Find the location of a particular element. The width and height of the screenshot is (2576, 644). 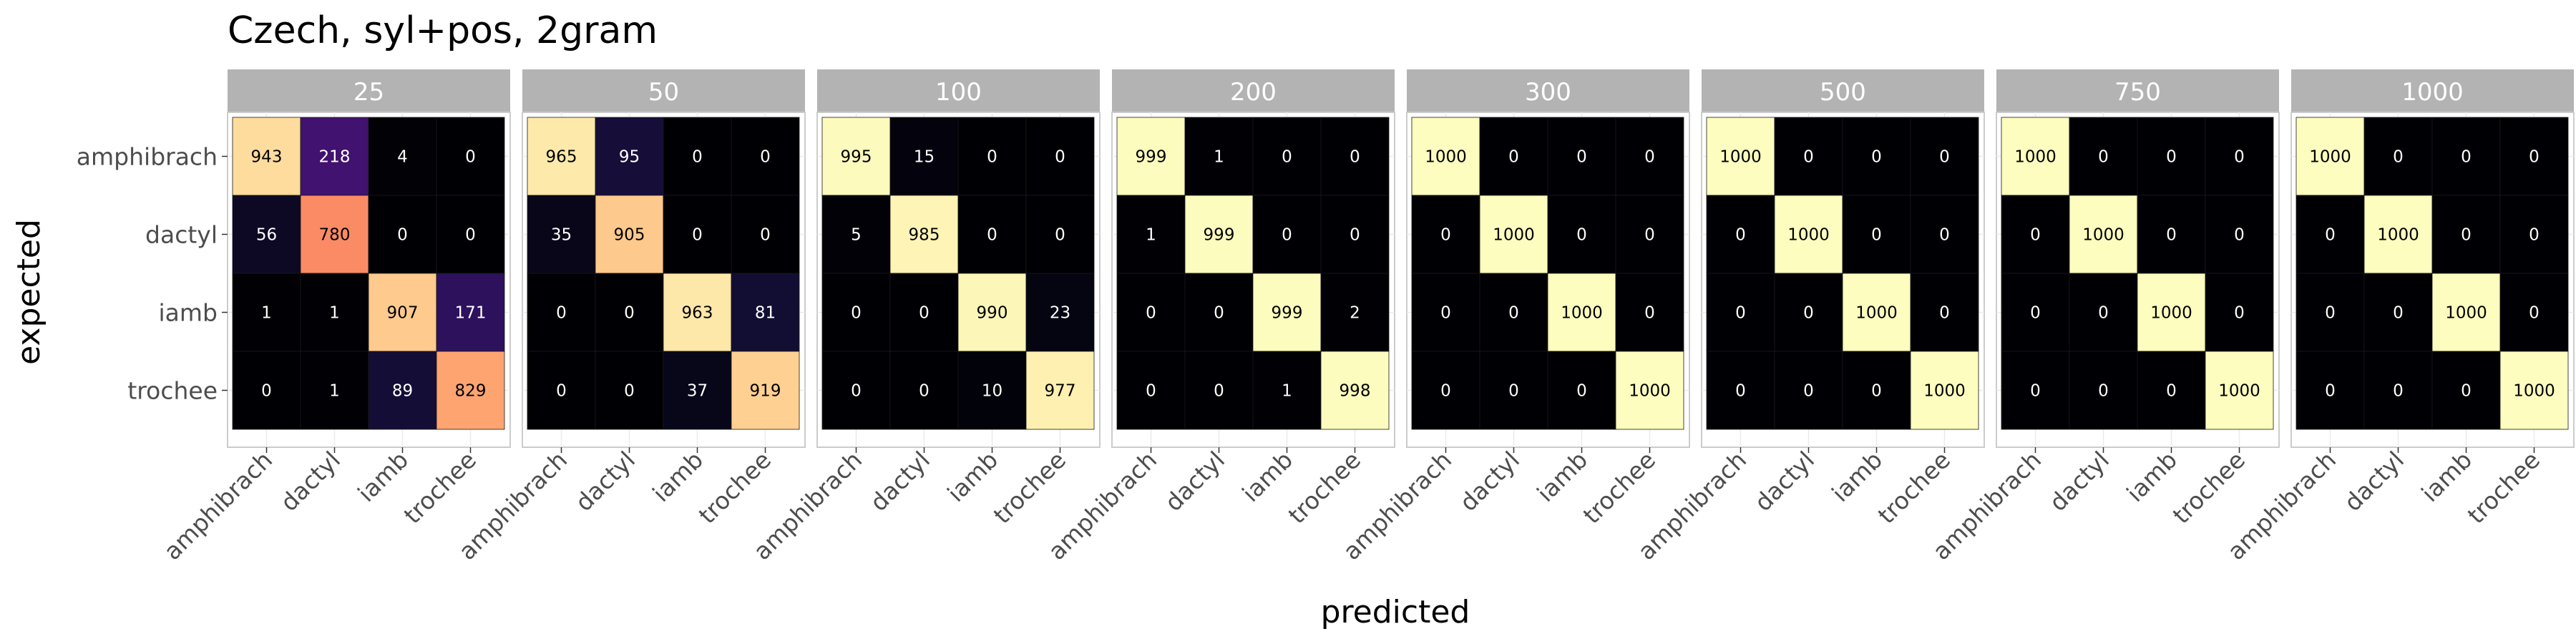

cell-value-label: 943 is located at coordinates (267, 157).